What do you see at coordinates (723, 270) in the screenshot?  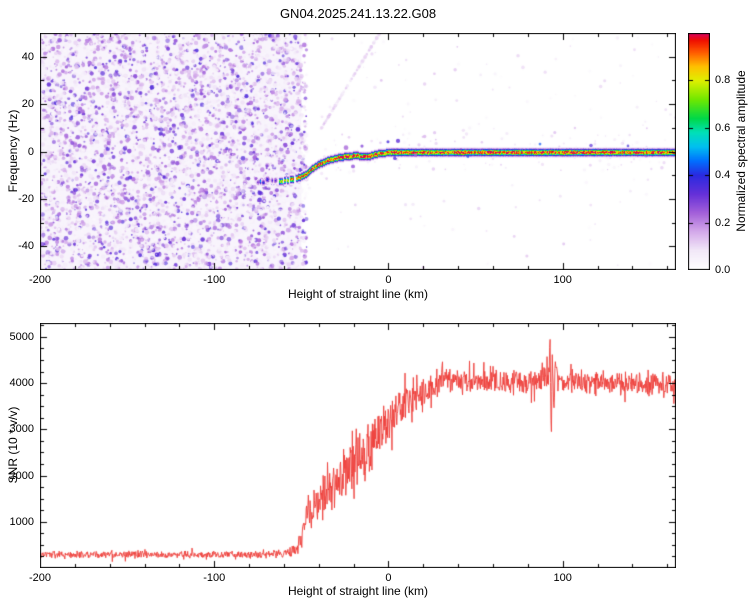 I see `colorbar-tick-label: 0.0` at bounding box center [723, 270].